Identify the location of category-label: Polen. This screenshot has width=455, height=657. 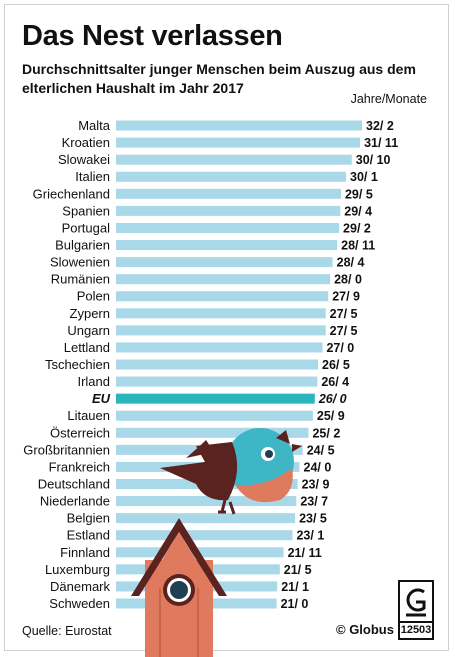
(93, 296).